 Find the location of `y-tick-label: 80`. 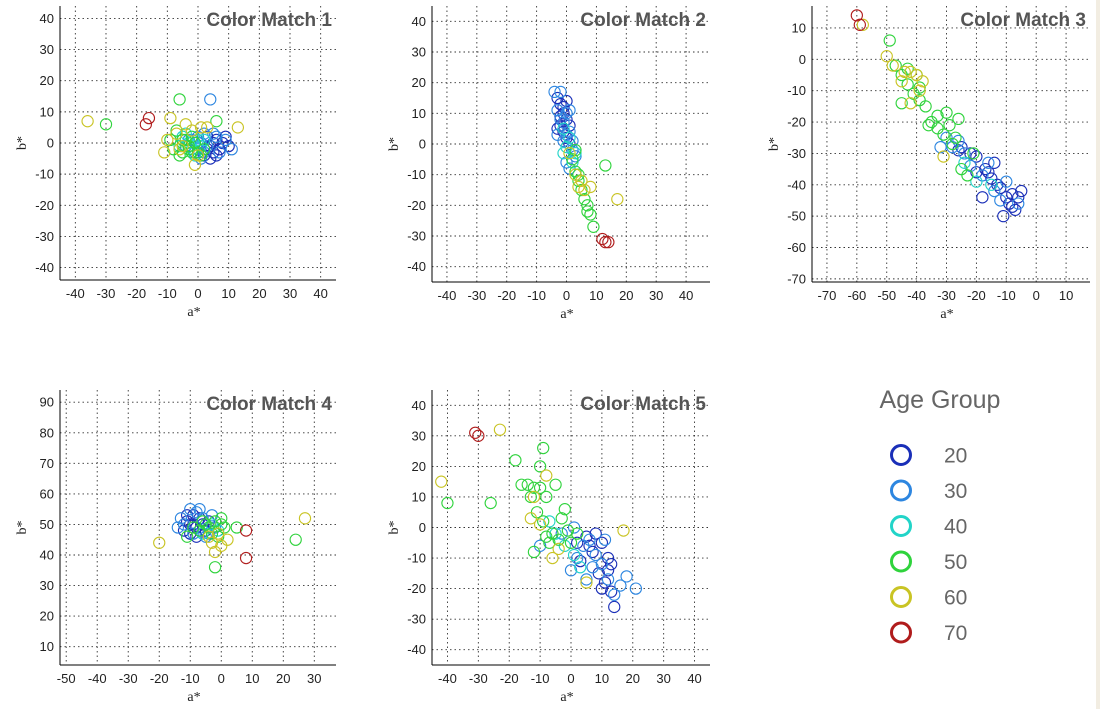

y-tick-label: 80 is located at coordinates (47, 432).